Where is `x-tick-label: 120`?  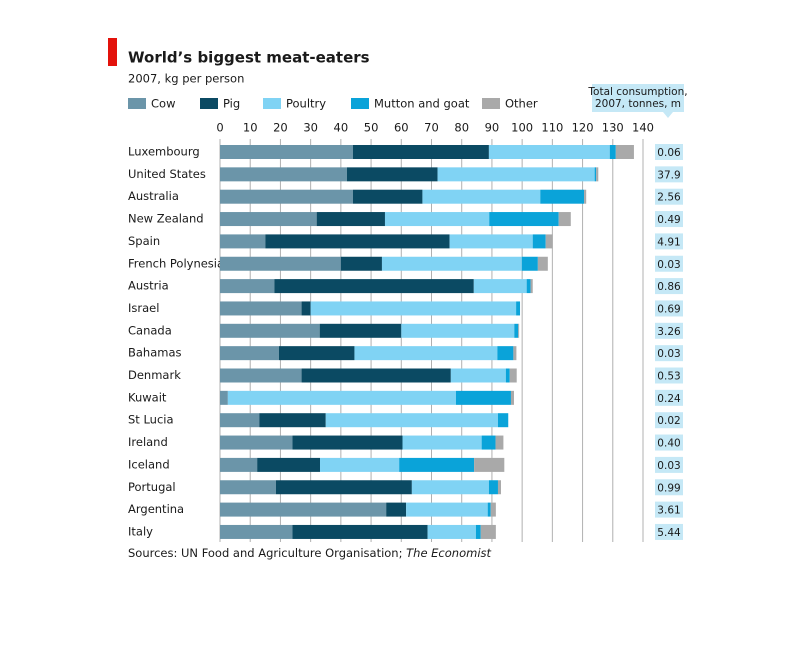
x-tick-label: 120 is located at coordinates (583, 128).